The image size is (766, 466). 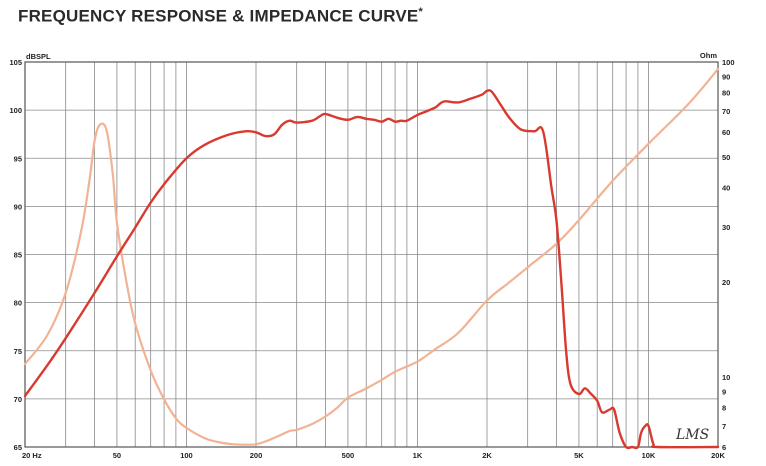 I want to click on y-left-tick-label: 85, so click(x=18, y=255).